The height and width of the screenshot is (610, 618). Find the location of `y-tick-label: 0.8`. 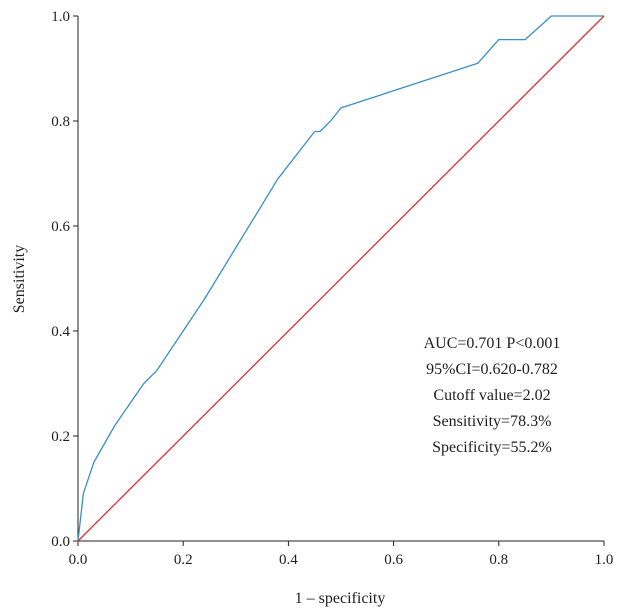

y-tick-label: 0.8 is located at coordinates (60, 122).